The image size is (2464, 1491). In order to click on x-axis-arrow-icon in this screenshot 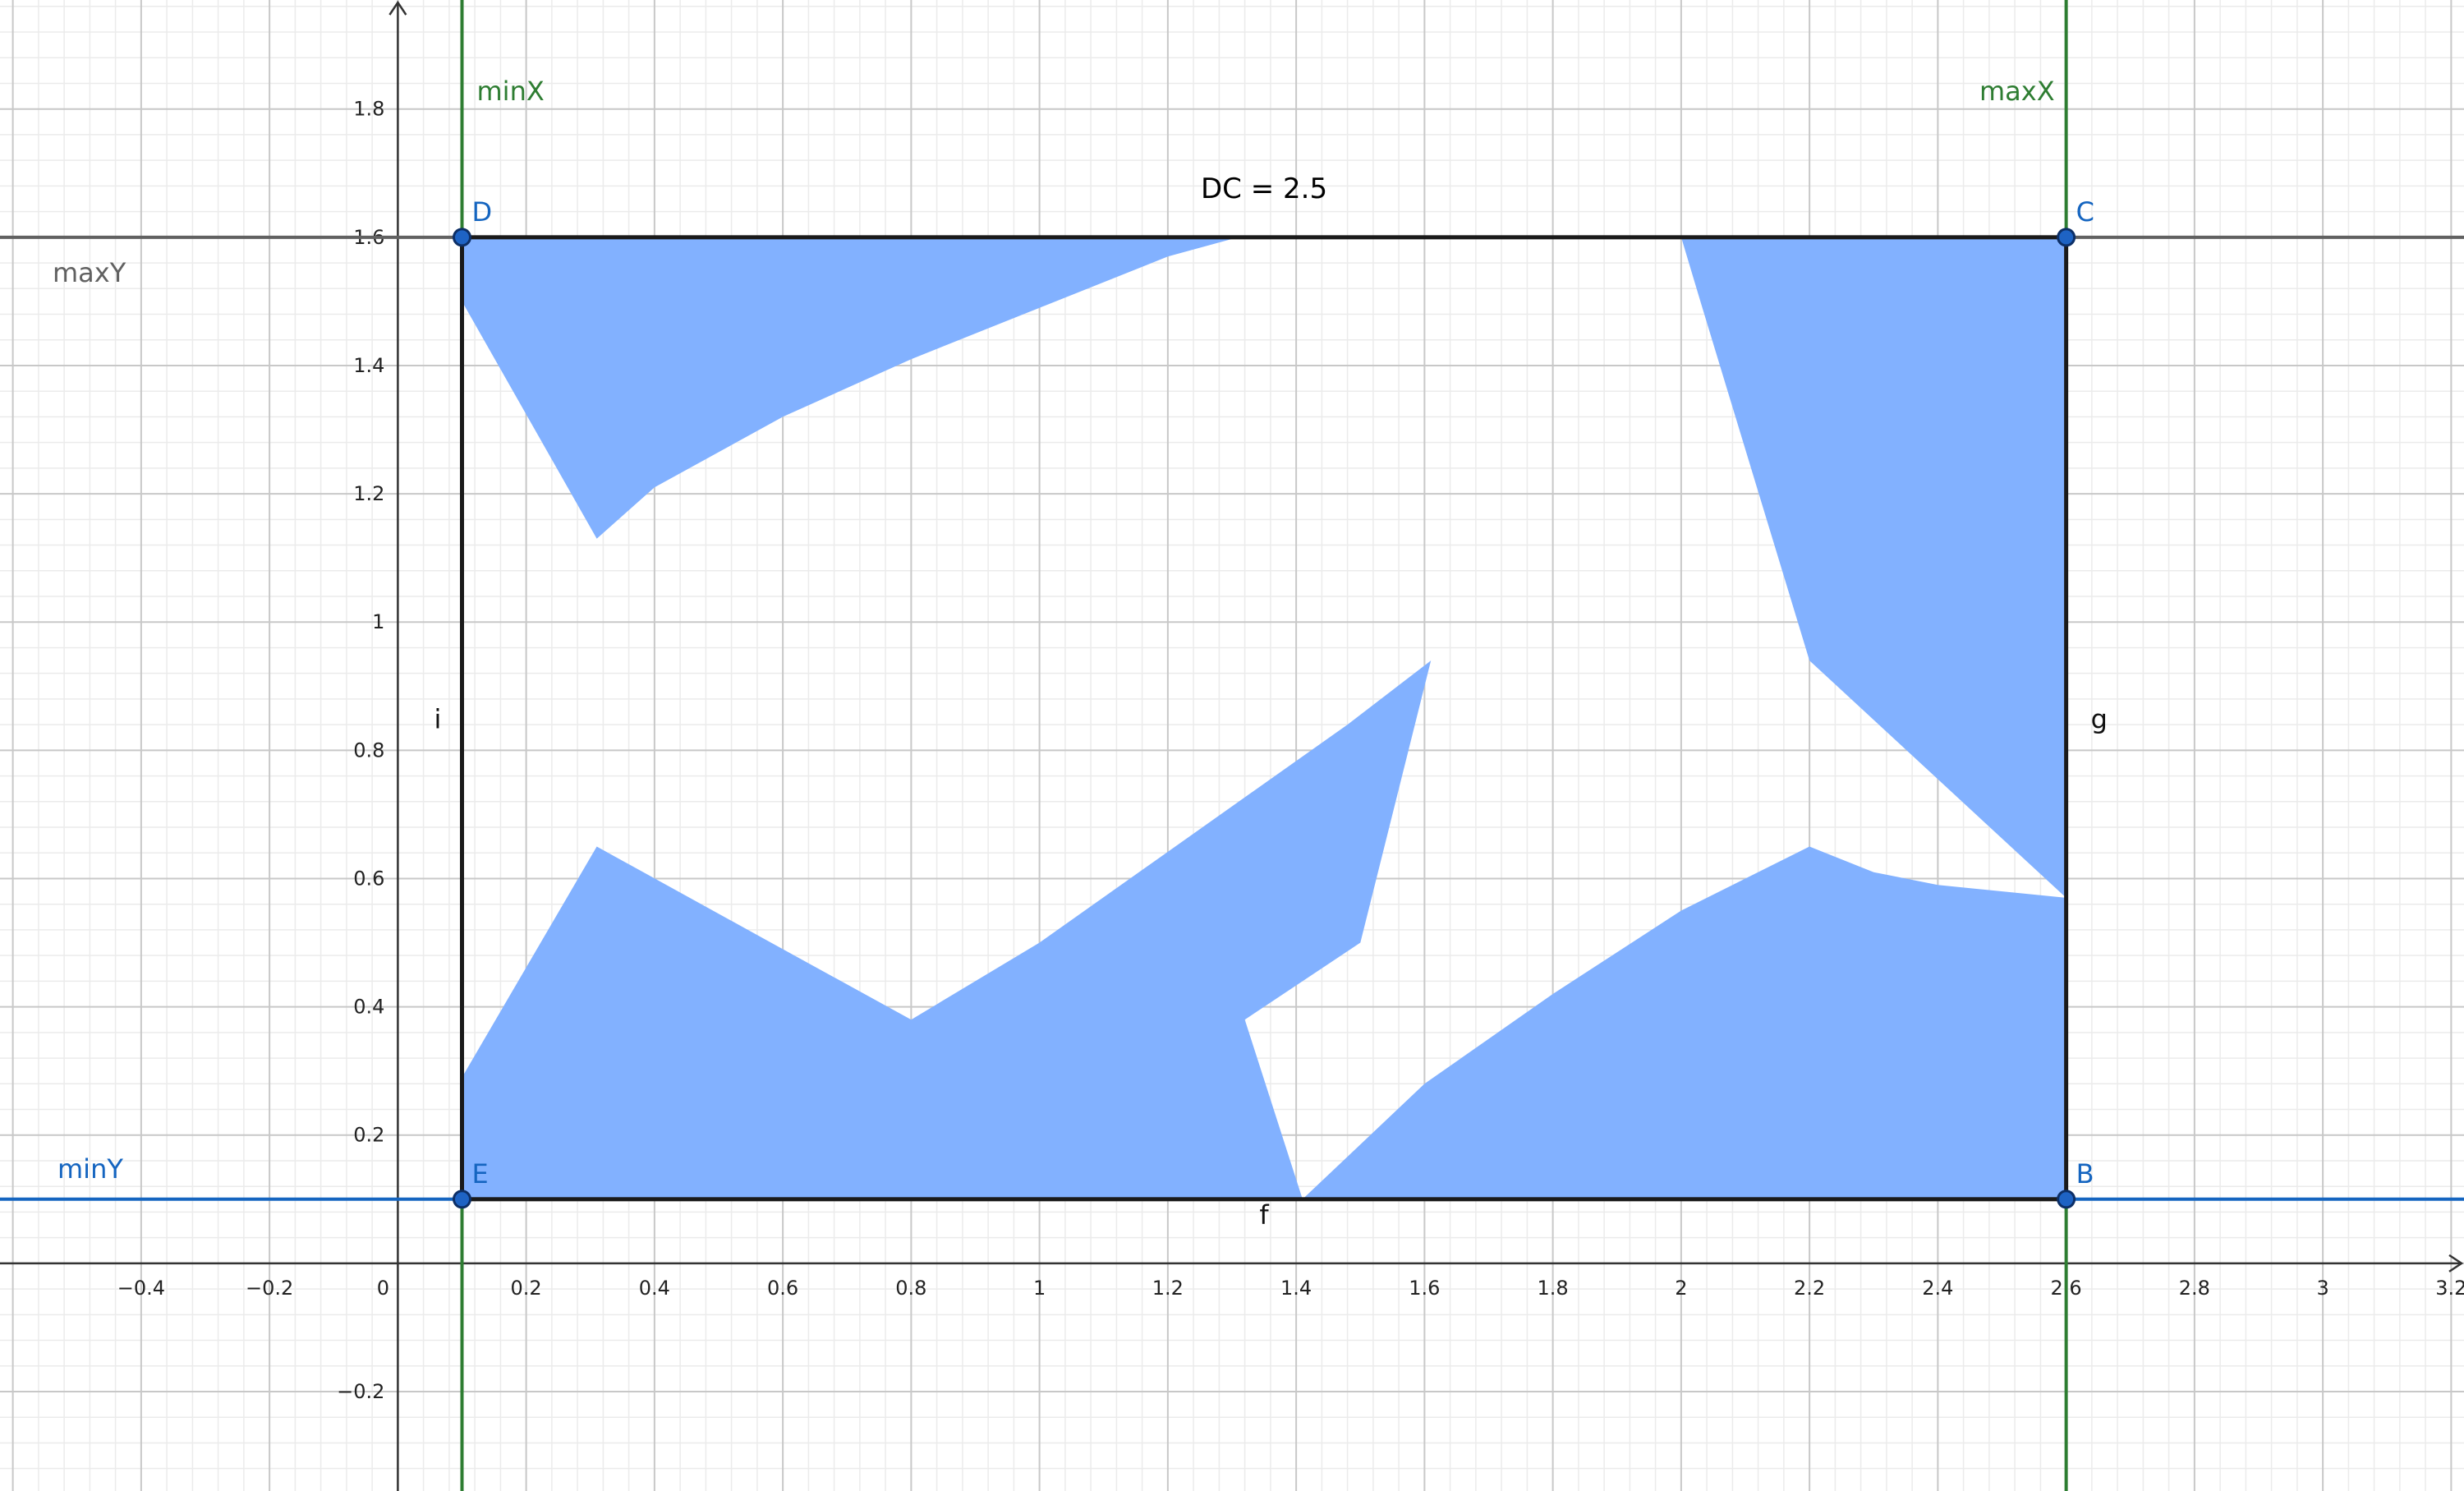, I will do `click(2456, 1263)`.